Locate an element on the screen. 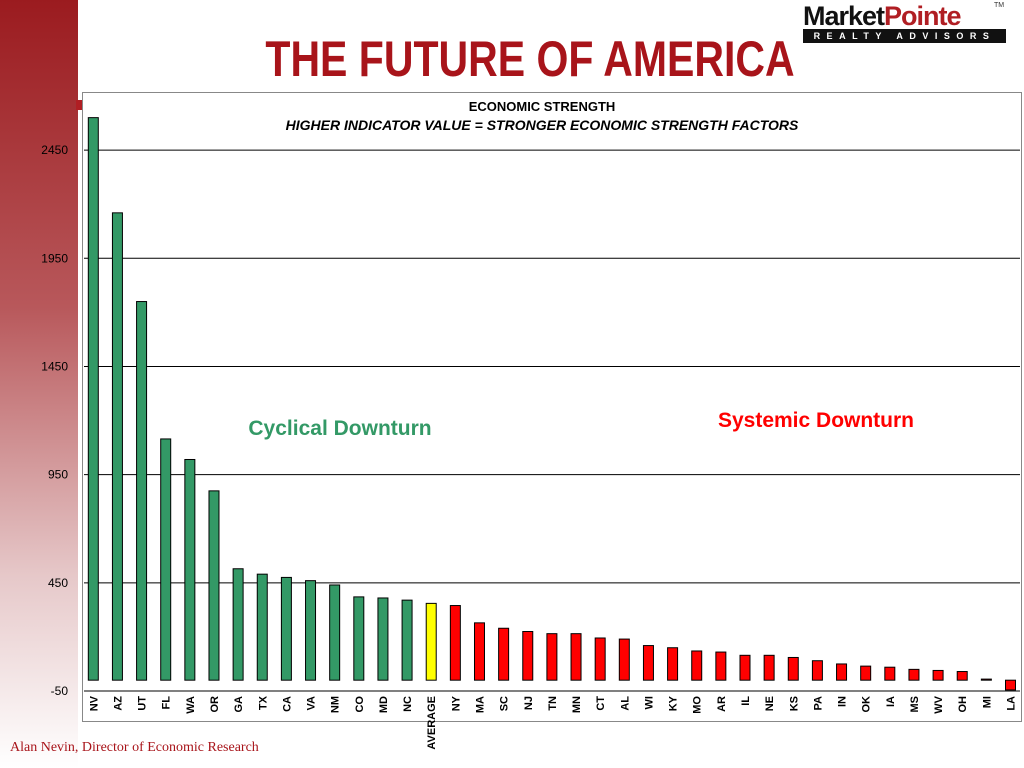 The height and width of the screenshot is (768, 1024). bar-nj is located at coordinates (528, 656).